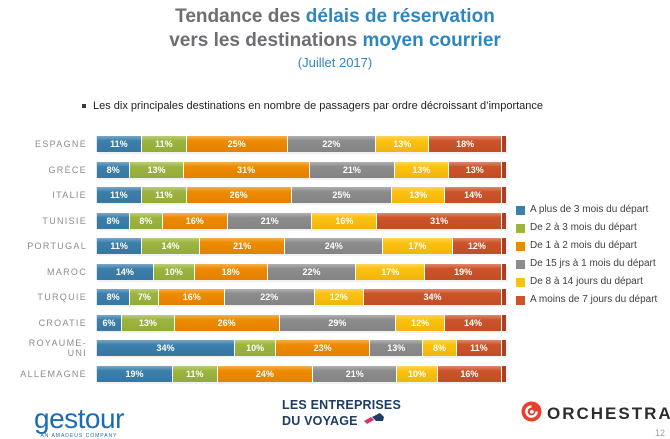 The height and width of the screenshot is (439, 670). What do you see at coordinates (590, 227) in the screenshot?
I see `legend-item: De 2 à 3 mois du départ` at bounding box center [590, 227].